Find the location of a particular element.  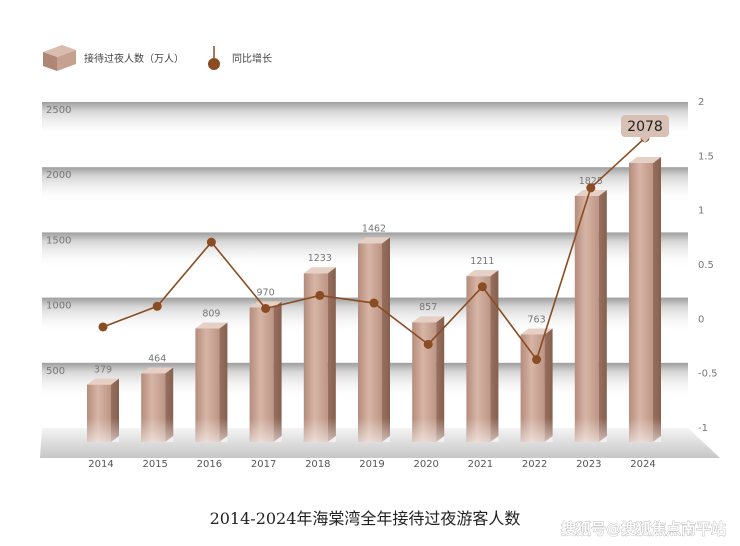

bar-value-label: 763 is located at coordinates (537, 320).